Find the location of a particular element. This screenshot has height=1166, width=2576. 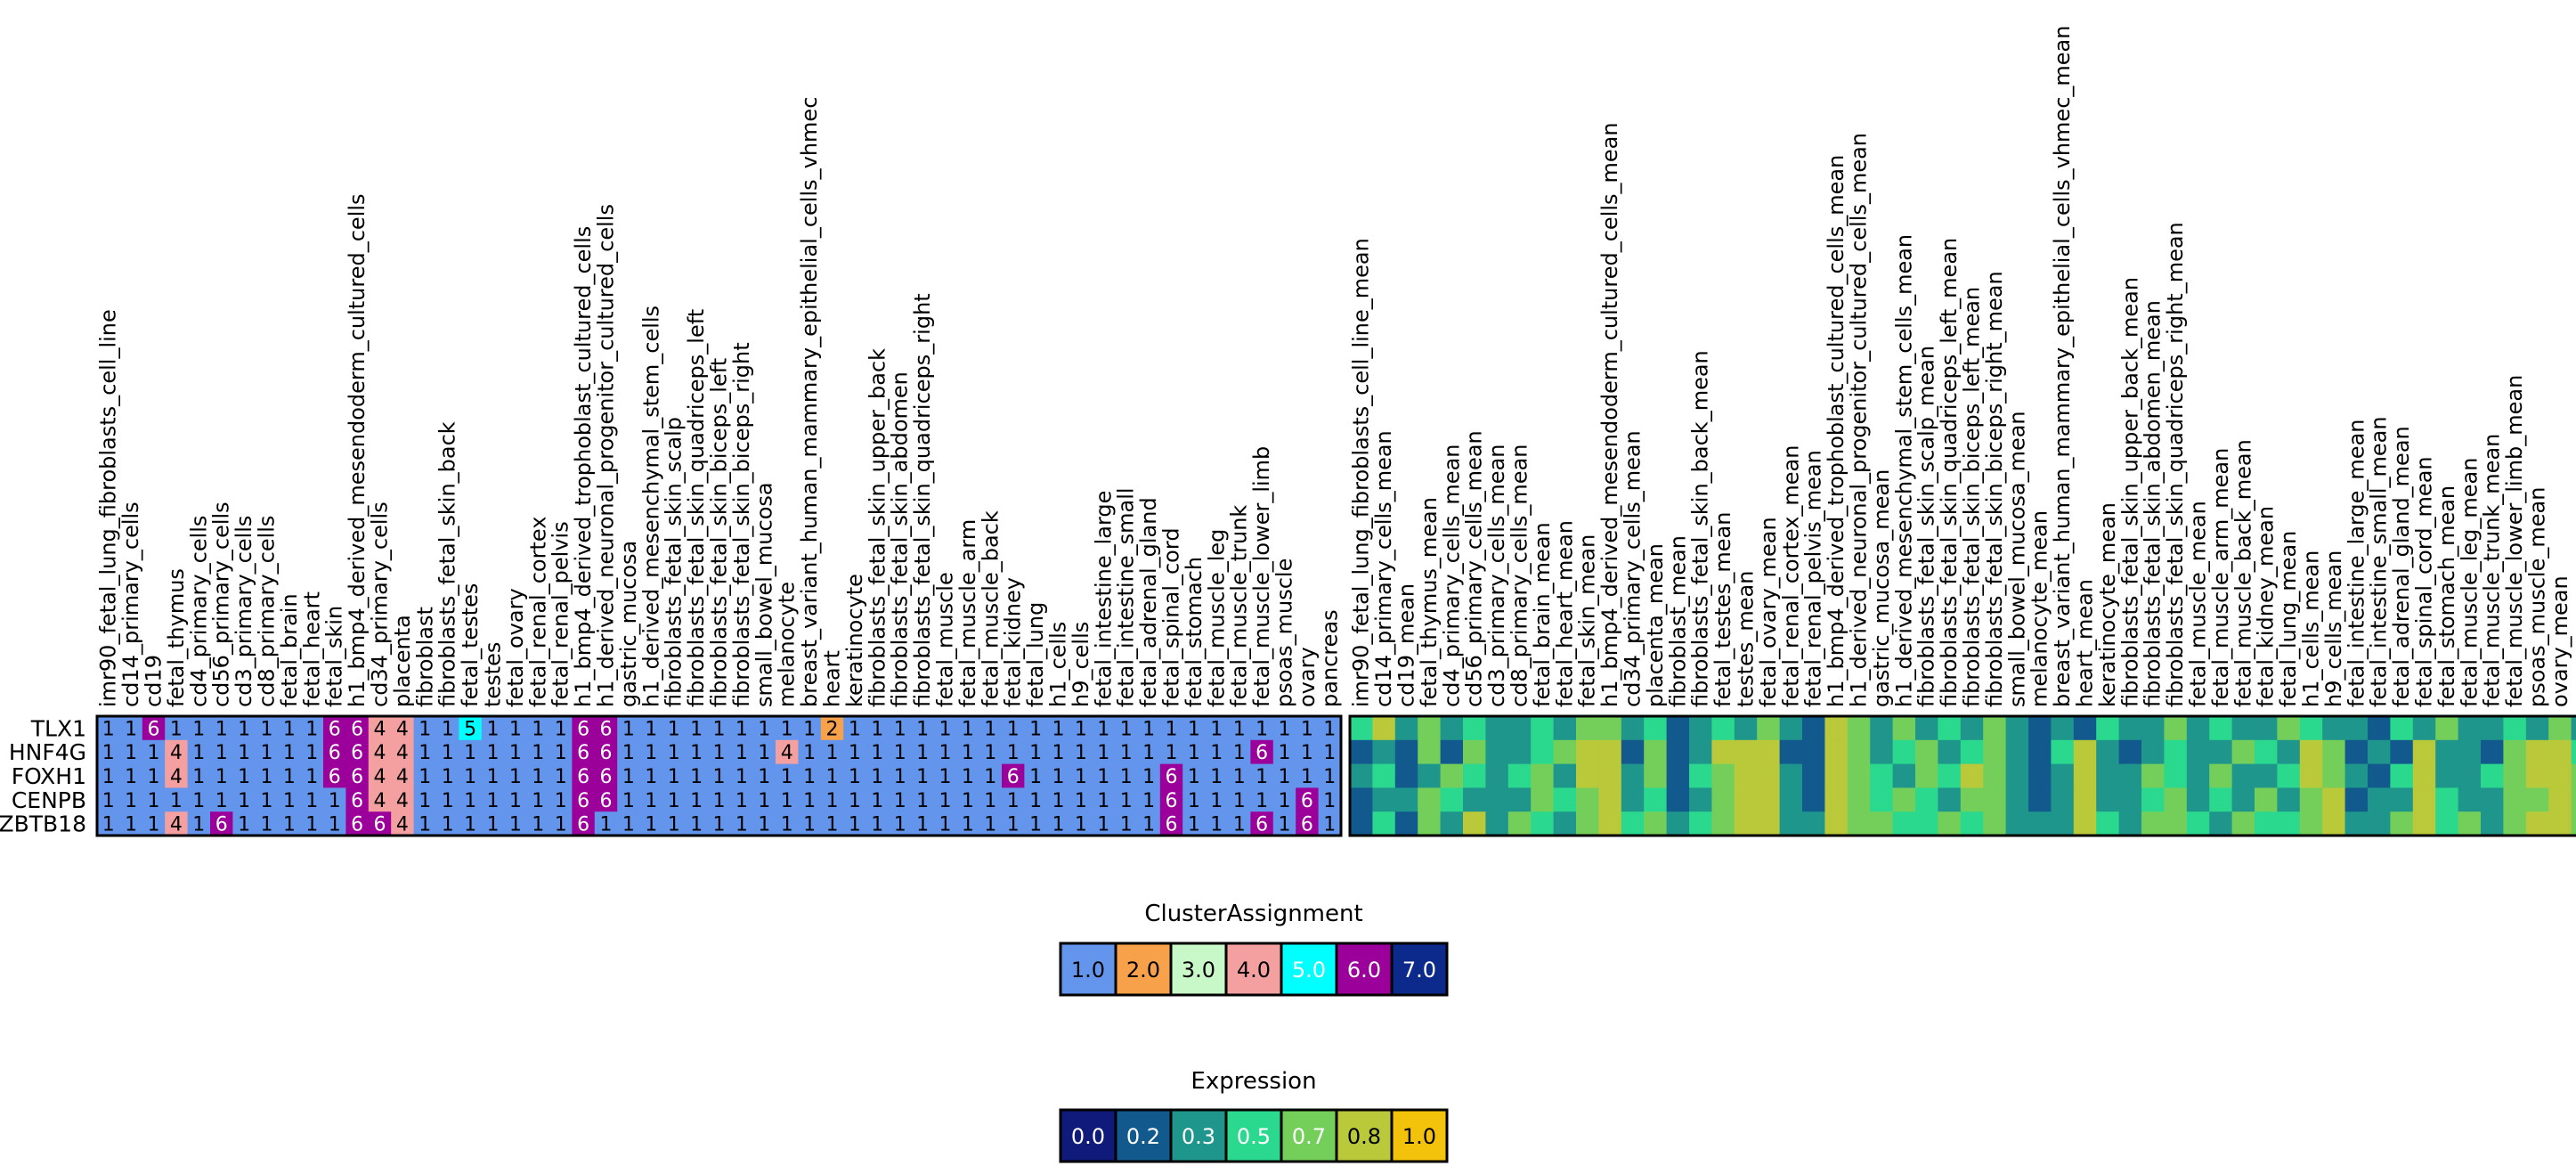

expression-column-label: fibroblasts_fetal_skin_scalp_mean is located at coordinates (1926, 526).